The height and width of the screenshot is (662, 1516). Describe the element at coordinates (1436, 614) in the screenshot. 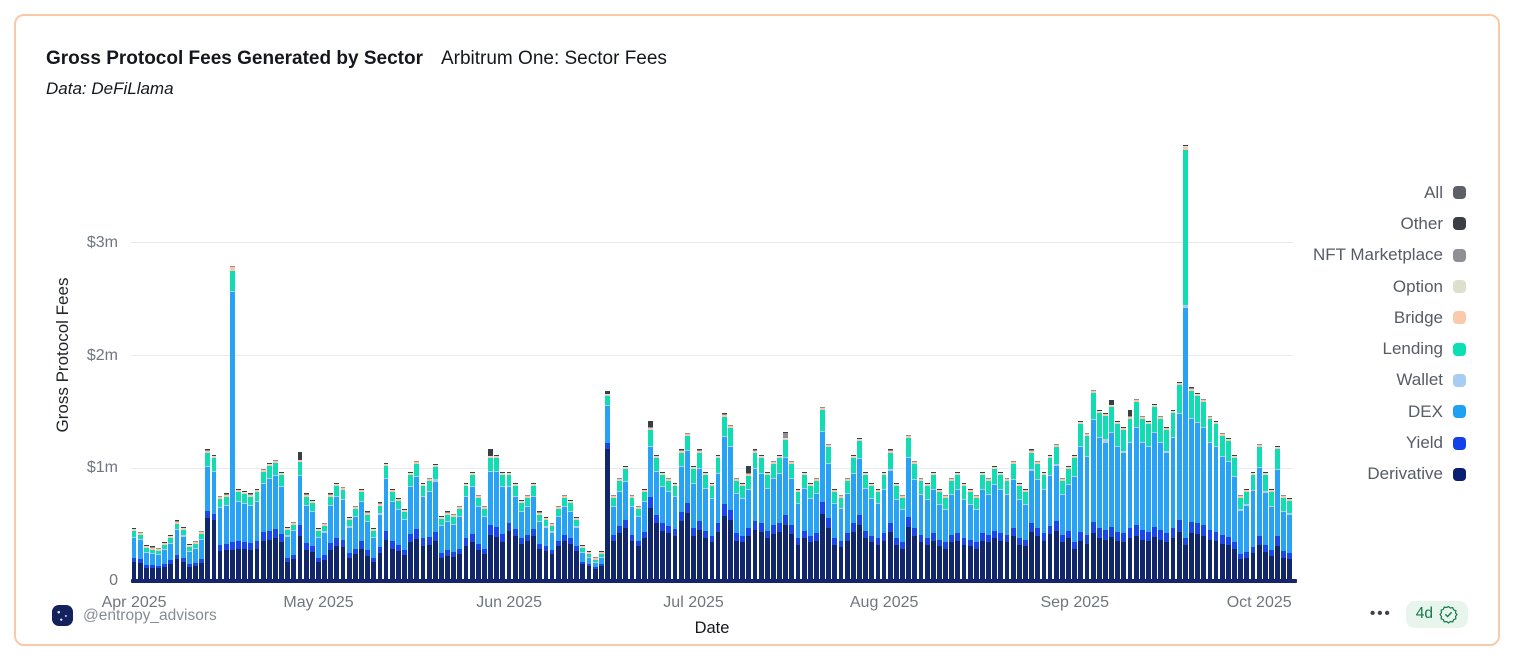

I see `freshness-badge: 4d` at that location.